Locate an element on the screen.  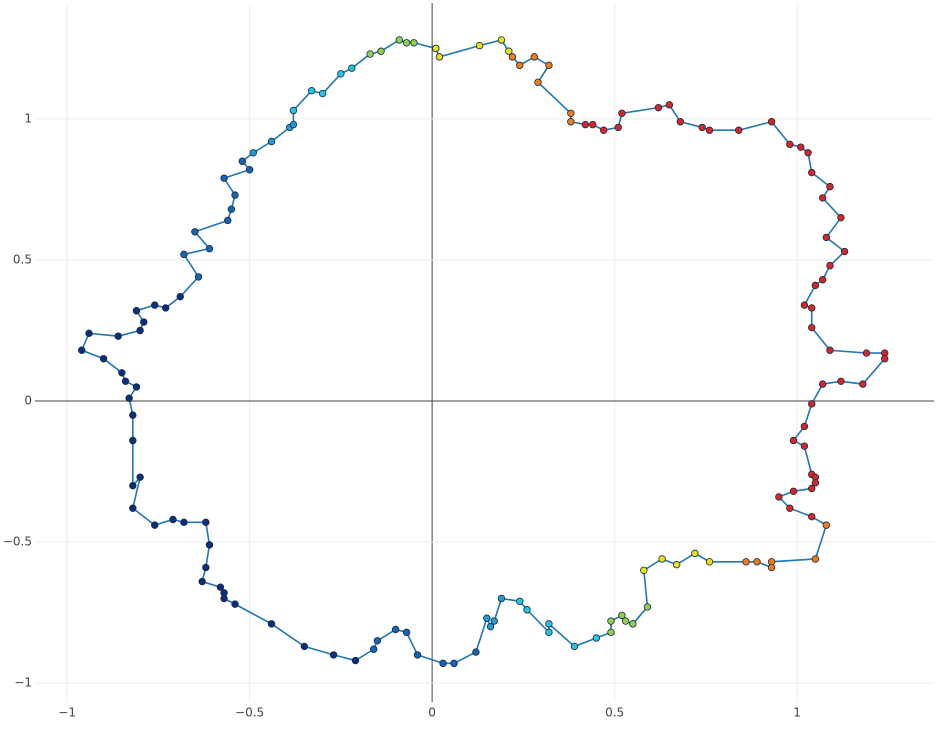
x-tick-label: −0.5 is located at coordinates (249, 713).